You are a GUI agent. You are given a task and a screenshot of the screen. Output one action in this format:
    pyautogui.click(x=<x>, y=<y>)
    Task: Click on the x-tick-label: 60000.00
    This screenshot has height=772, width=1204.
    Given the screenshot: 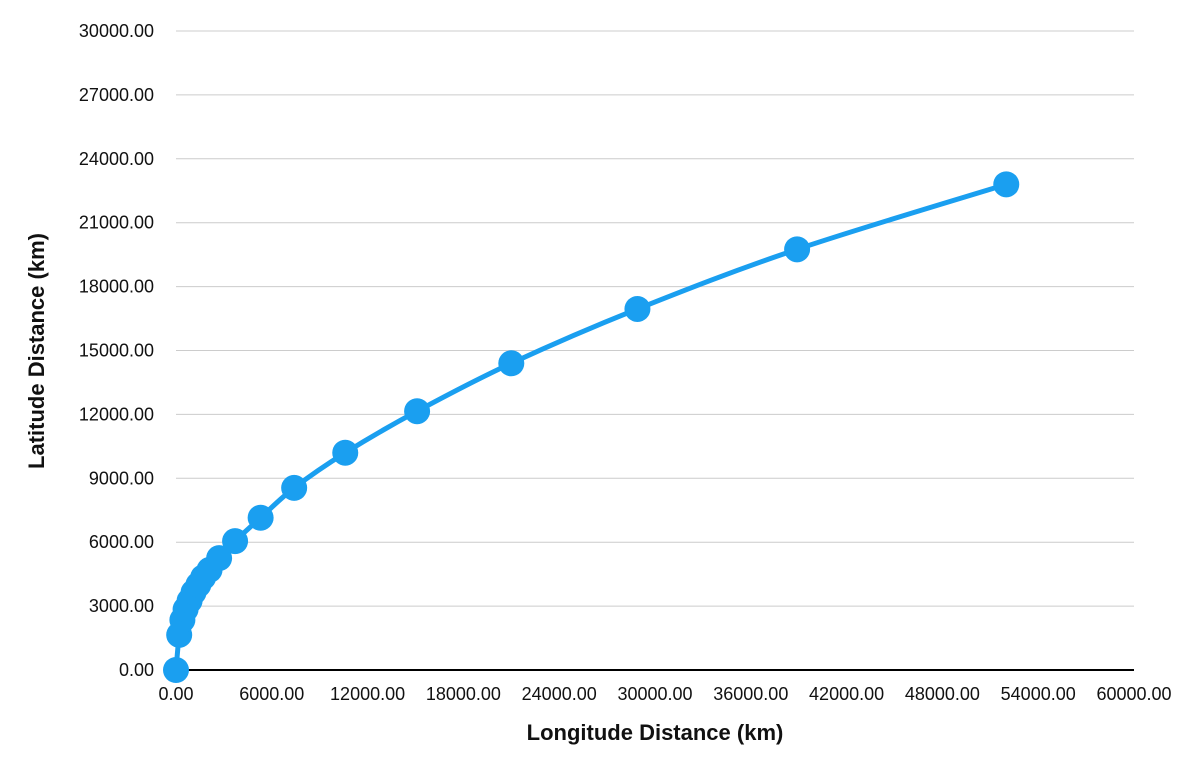 What is the action you would take?
    pyautogui.click(x=1133, y=694)
    